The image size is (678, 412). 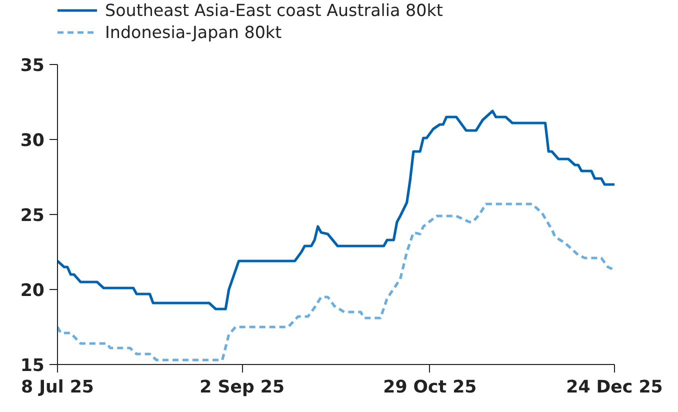 What do you see at coordinates (614, 388) in the screenshot?
I see `x-tick-label: 24 Dec 25` at bounding box center [614, 388].